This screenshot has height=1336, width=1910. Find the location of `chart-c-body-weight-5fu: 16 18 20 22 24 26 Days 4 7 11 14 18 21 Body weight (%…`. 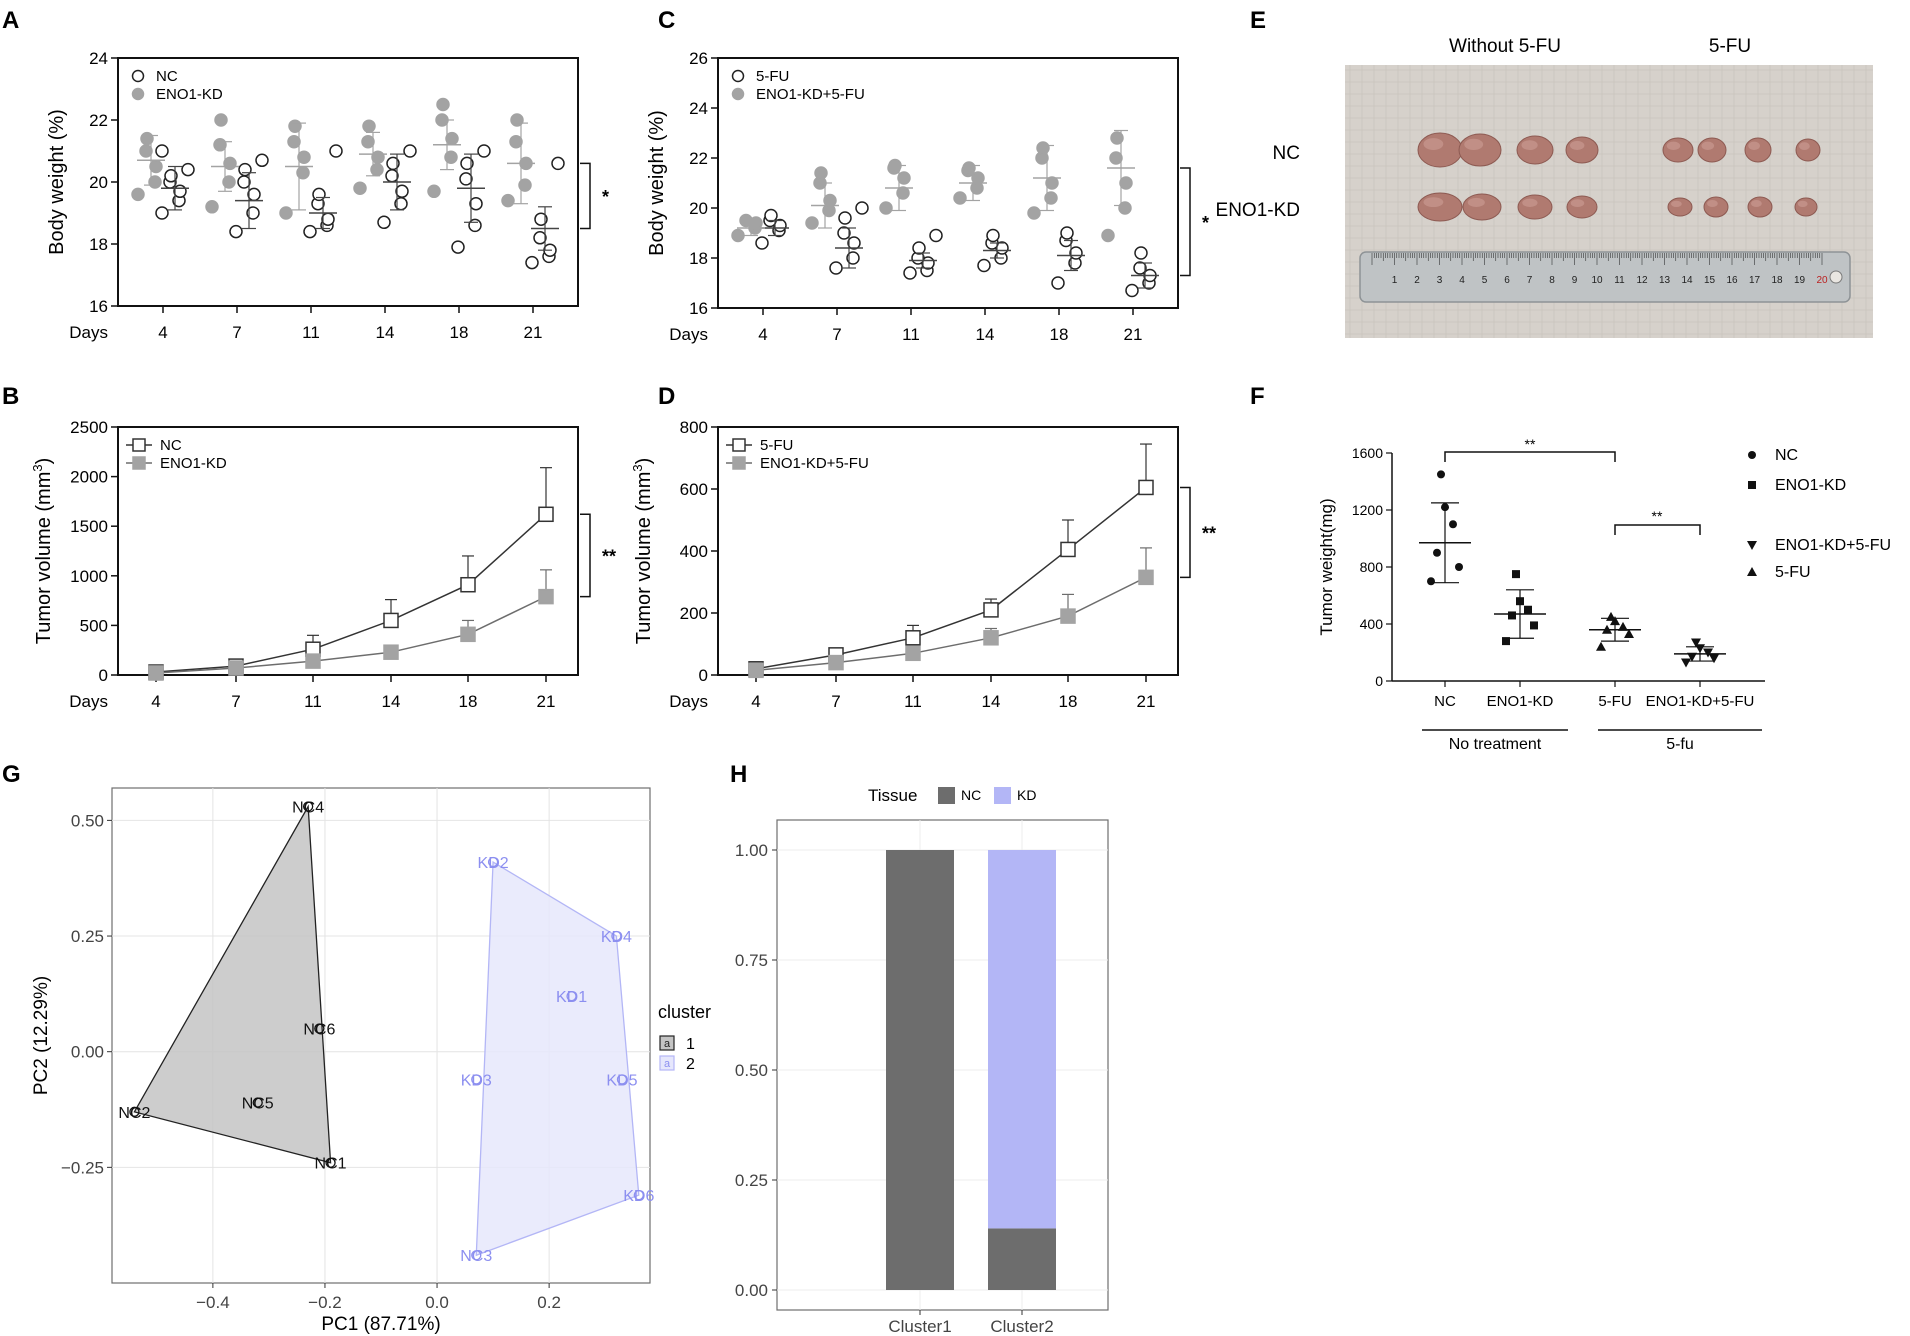

chart-c-body-weight-5fu: 16 18 20 22 24 26 Days 4 7 11 14 18 21 Body weight (%… is located at coordinates (927, 196).